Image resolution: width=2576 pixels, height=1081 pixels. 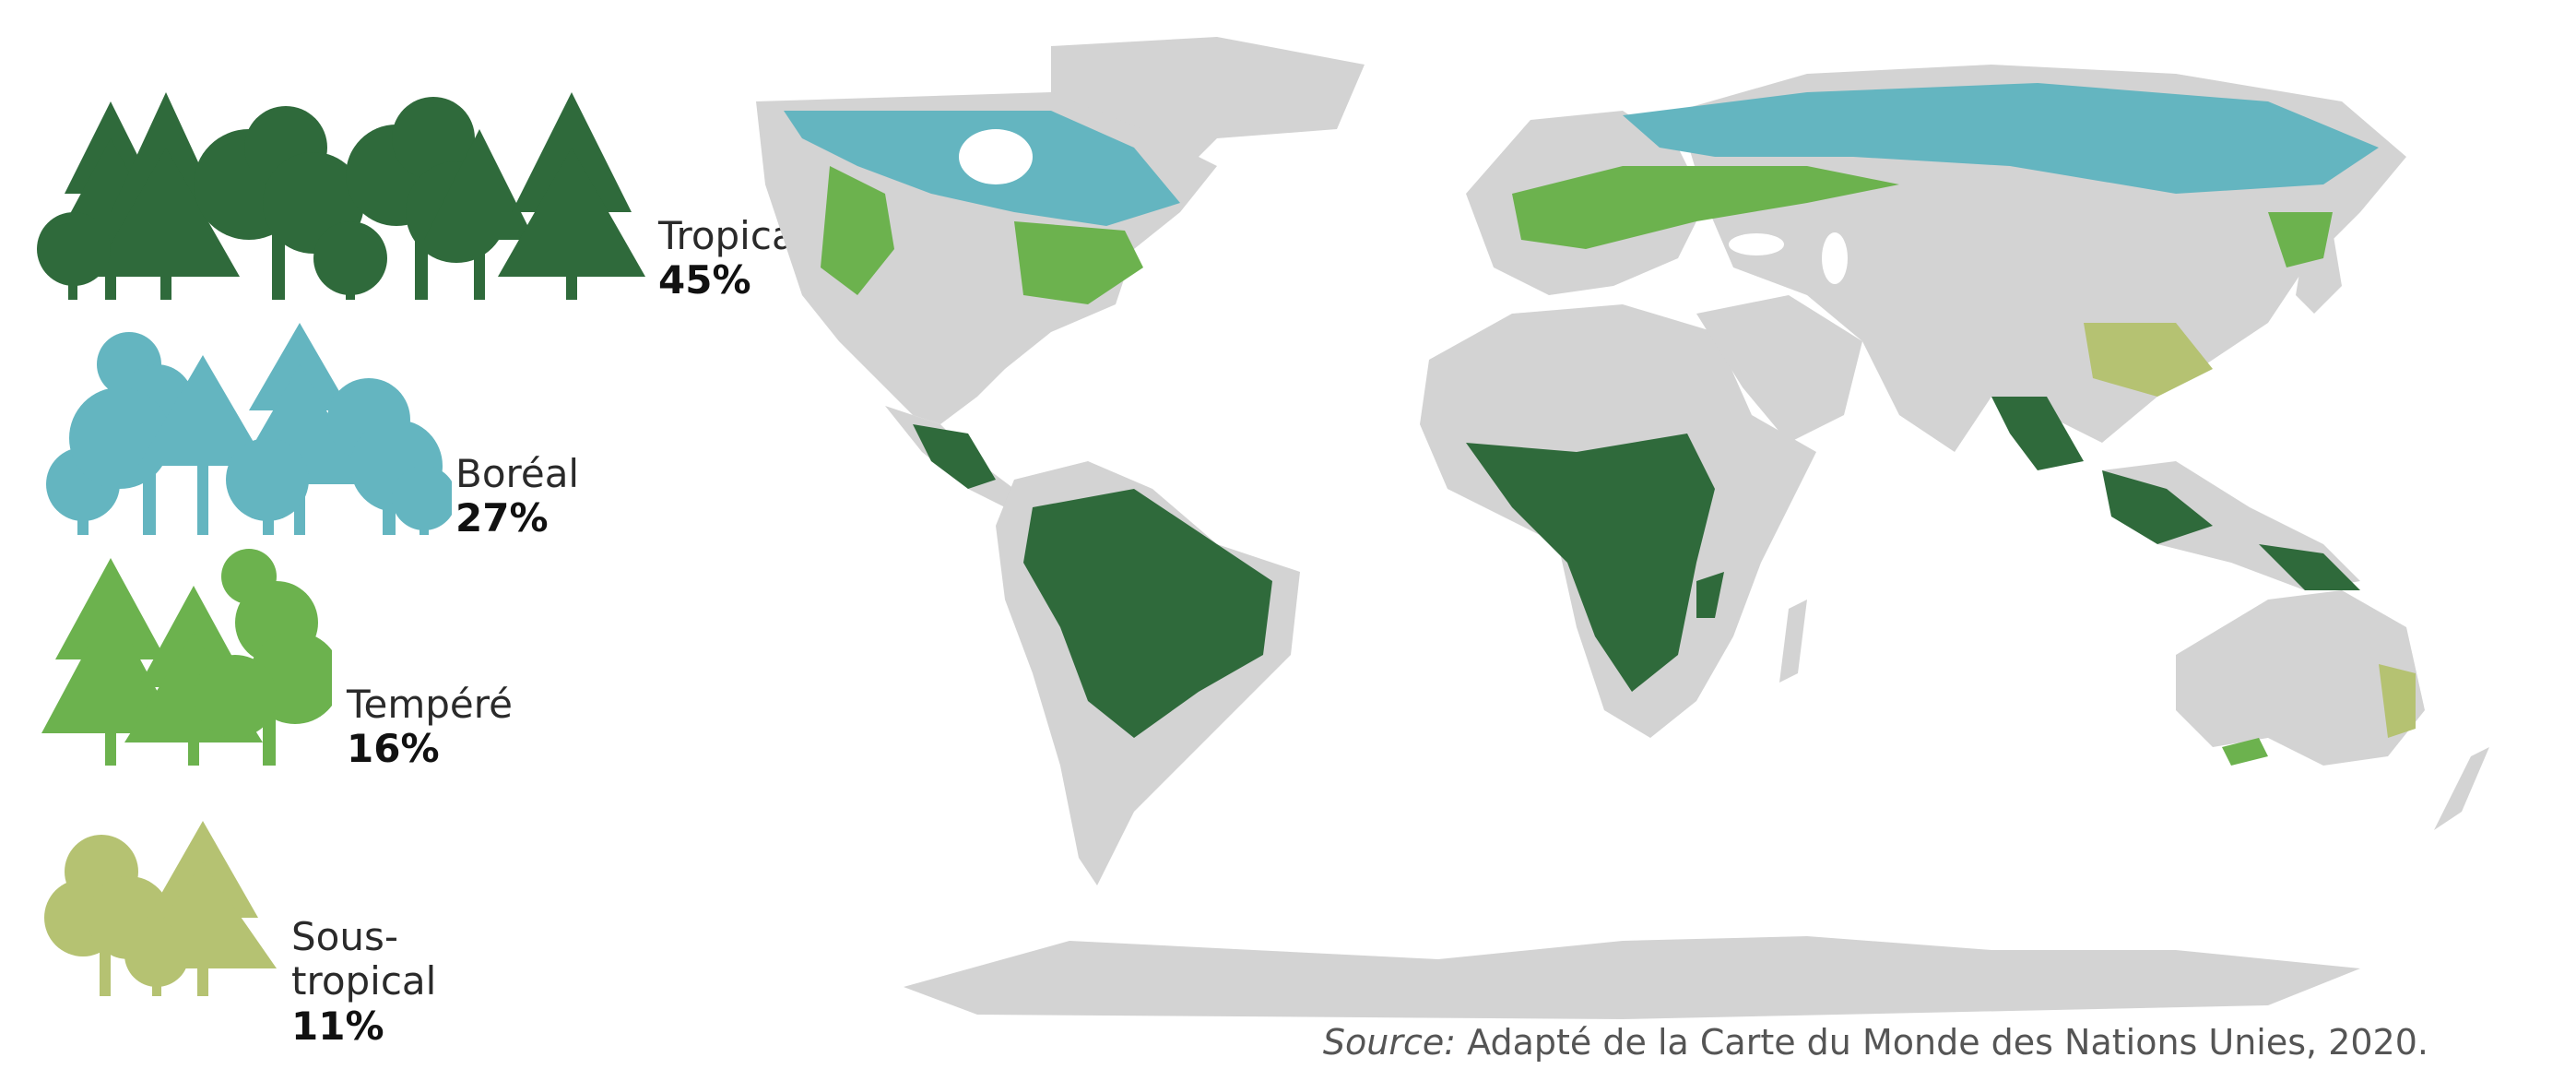 What do you see at coordinates (502, 518) in the screenshot?
I see `legend-boreal-percent: 27%` at bounding box center [502, 518].